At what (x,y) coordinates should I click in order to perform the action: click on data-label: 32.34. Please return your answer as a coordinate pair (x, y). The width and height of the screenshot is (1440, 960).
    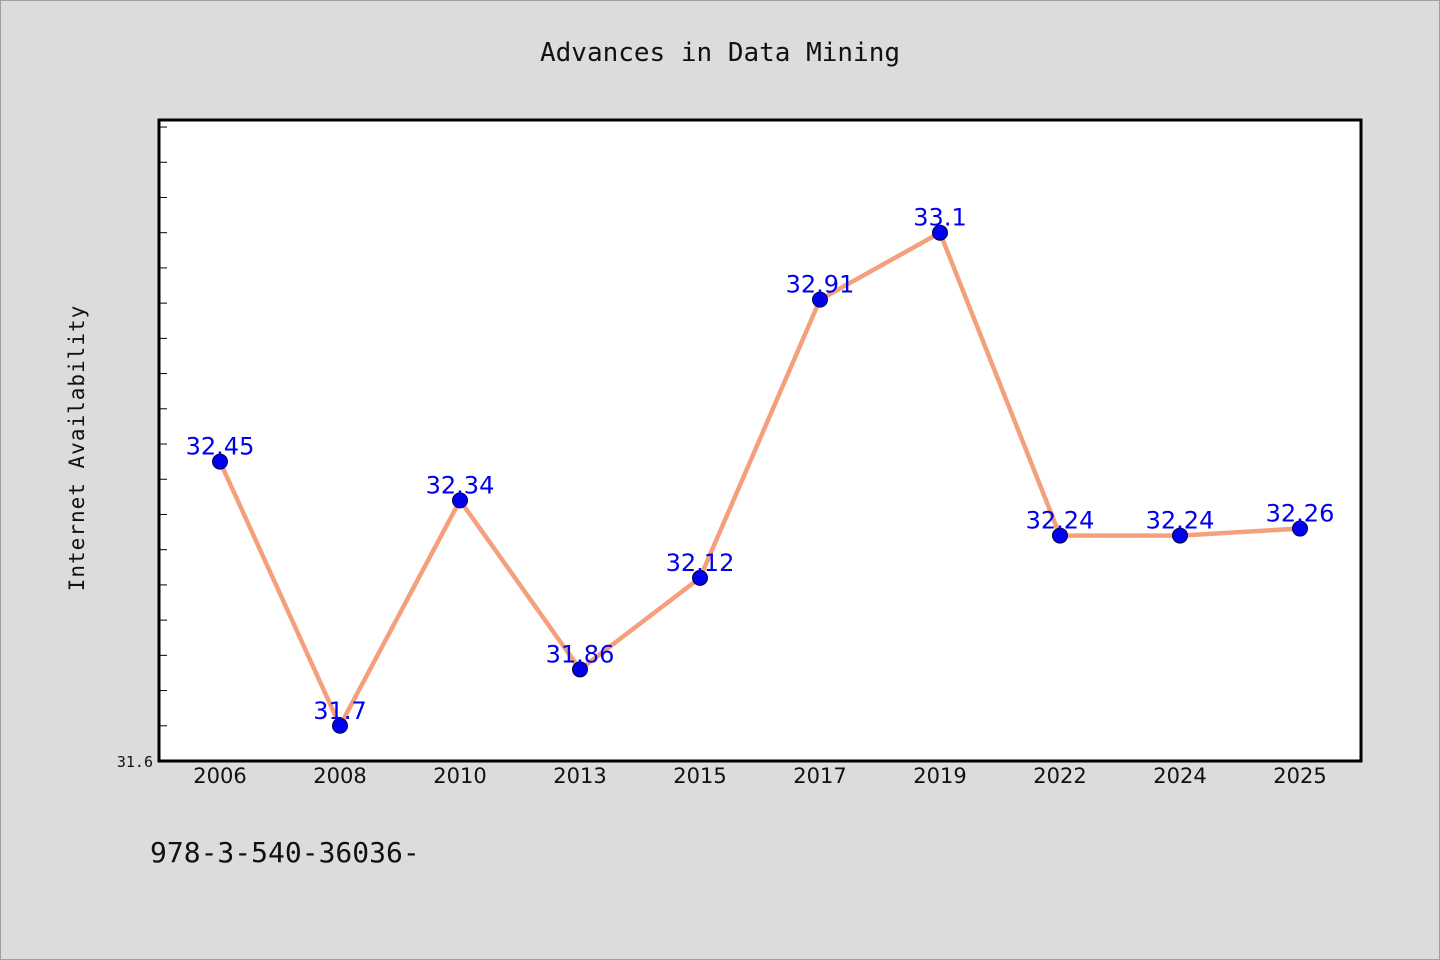
    Looking at the image, I should click on (460, 485).